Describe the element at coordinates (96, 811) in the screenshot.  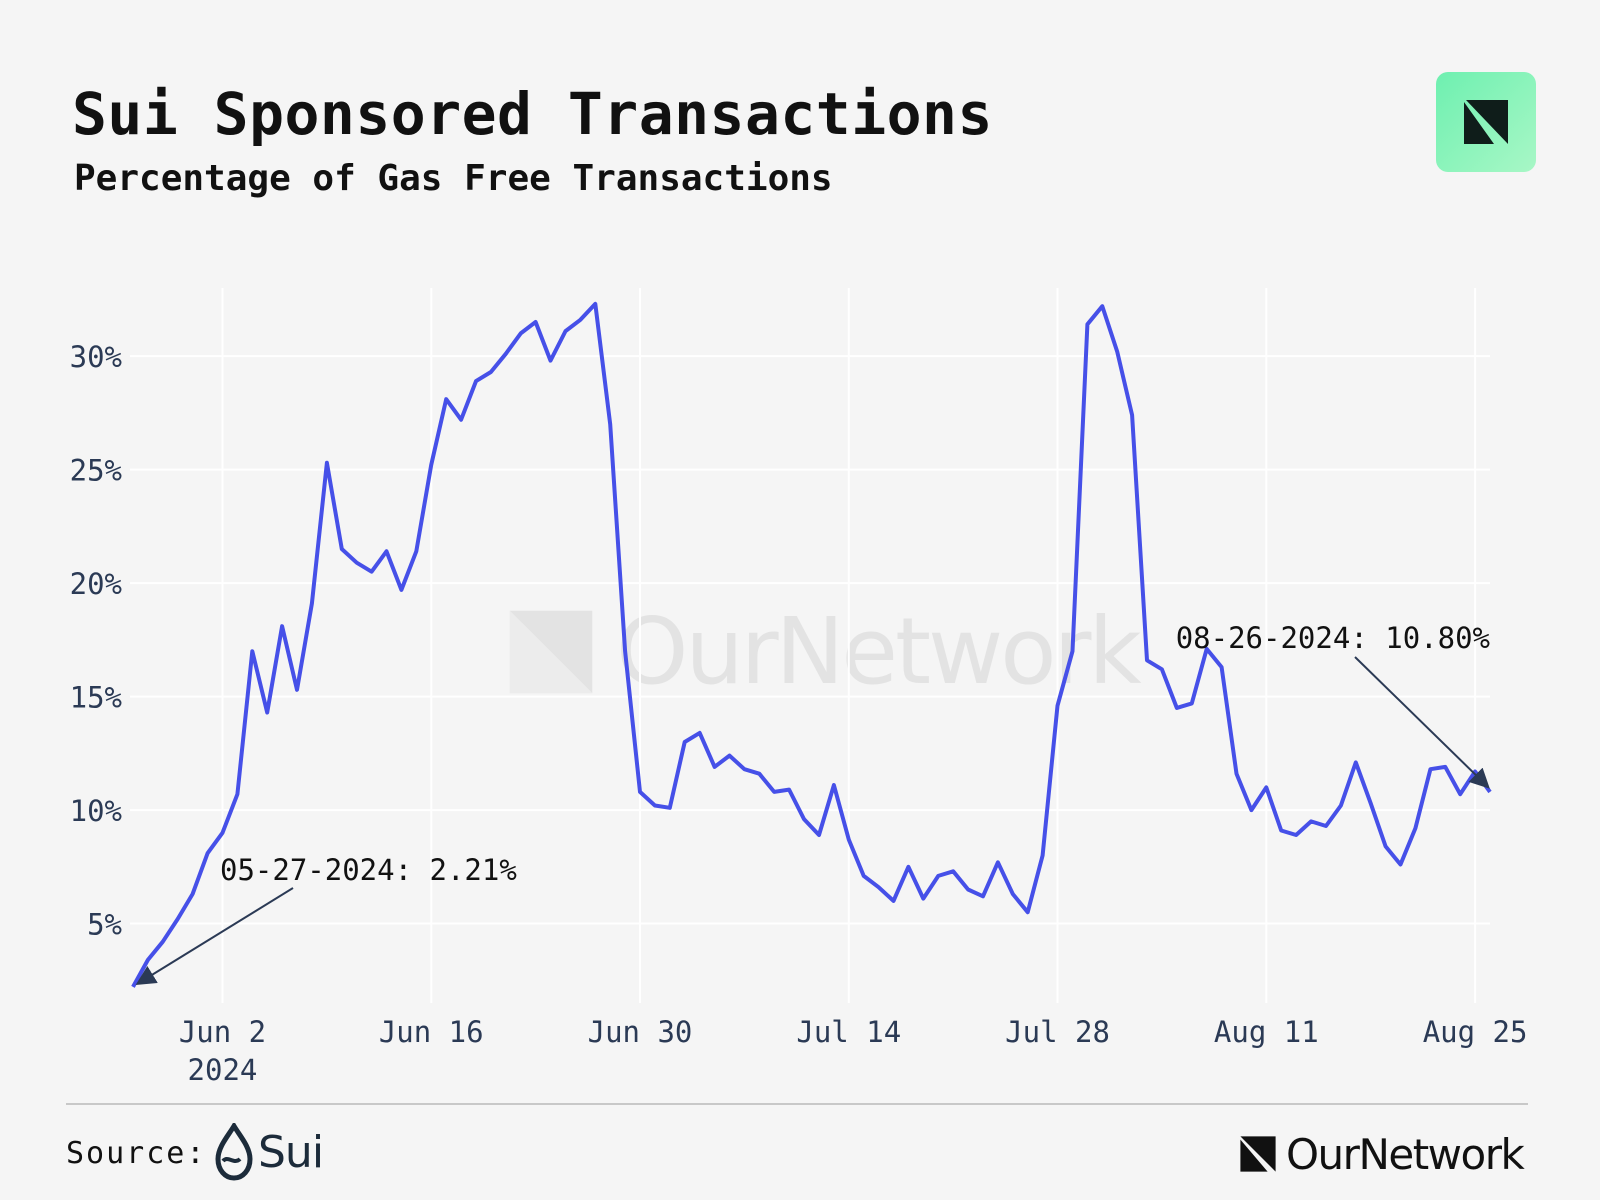
I see `y-tick-label: 10%` at that location.